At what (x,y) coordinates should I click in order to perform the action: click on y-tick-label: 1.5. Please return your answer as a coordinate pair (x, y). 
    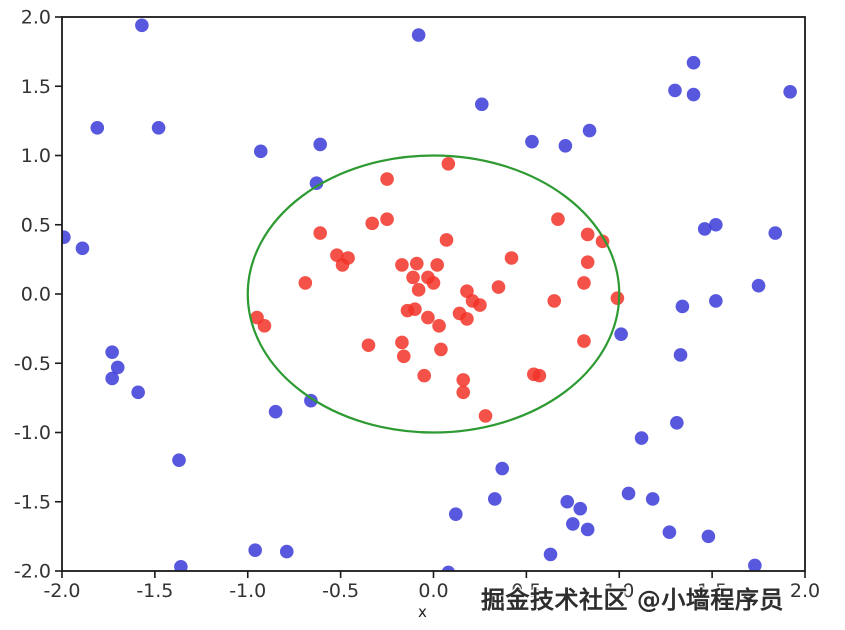
    Looking at the image, I should click on (36, 87).